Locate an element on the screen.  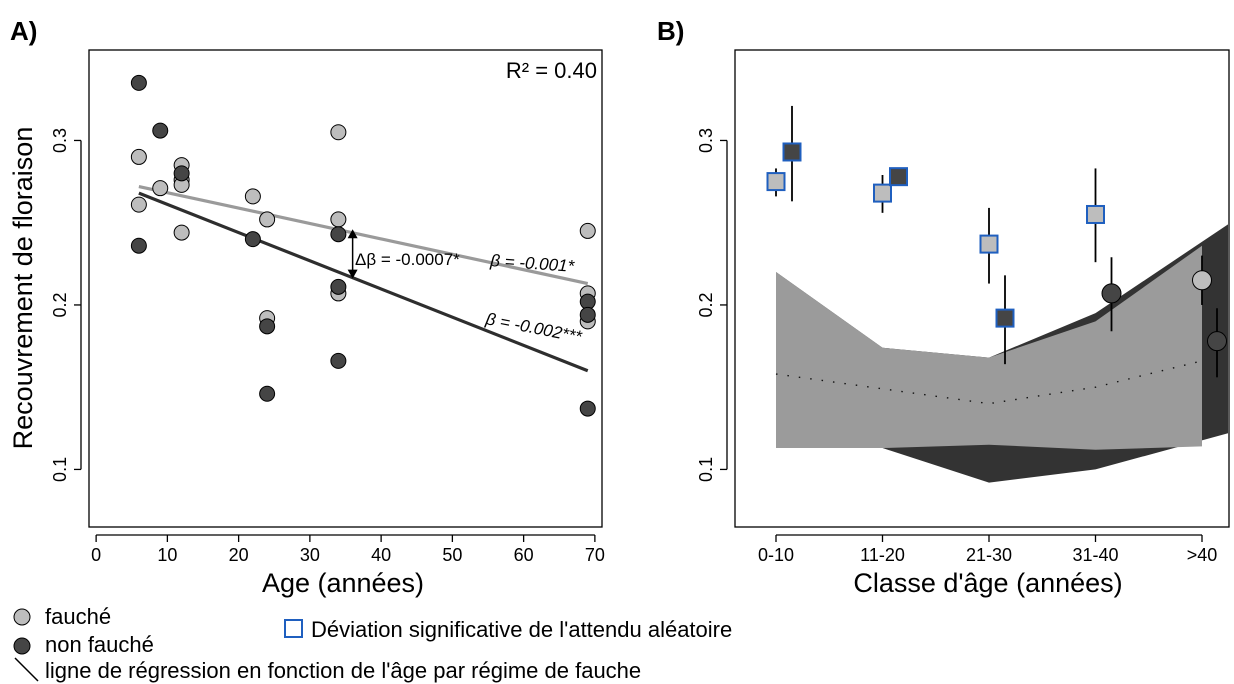
regression-line-non-fauche is located at coordinates (363, 282).